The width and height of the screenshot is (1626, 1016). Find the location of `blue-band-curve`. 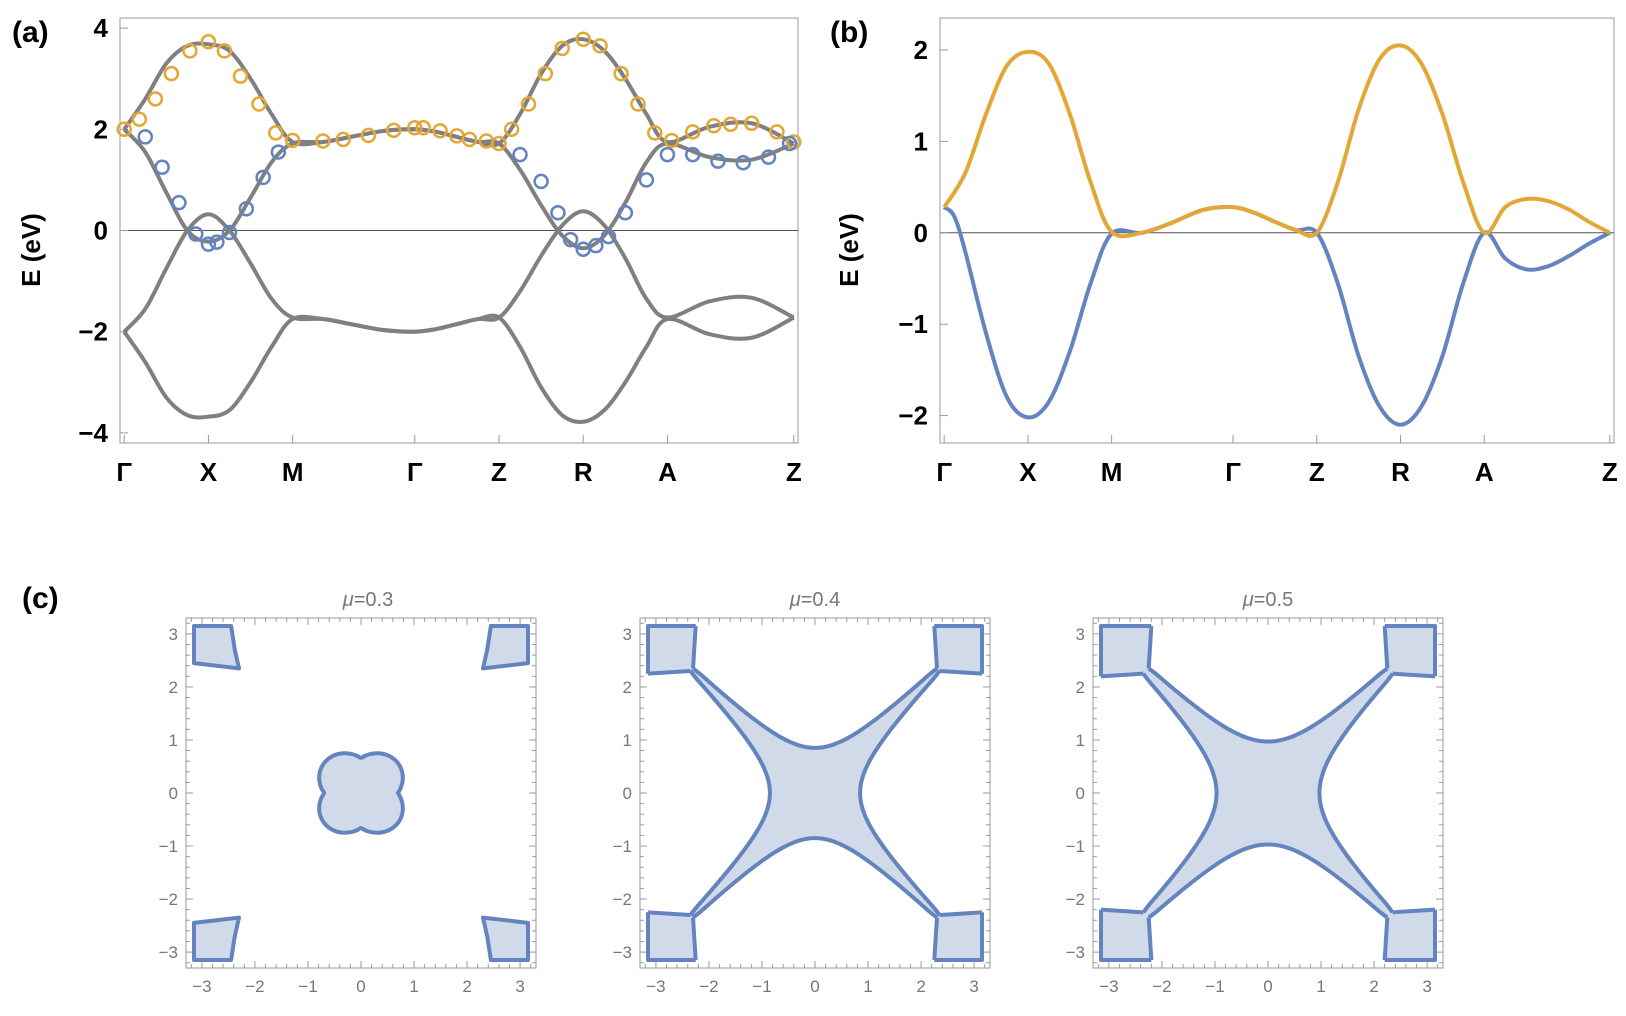

blue-band-curve is located at coordinates (1276, 316).